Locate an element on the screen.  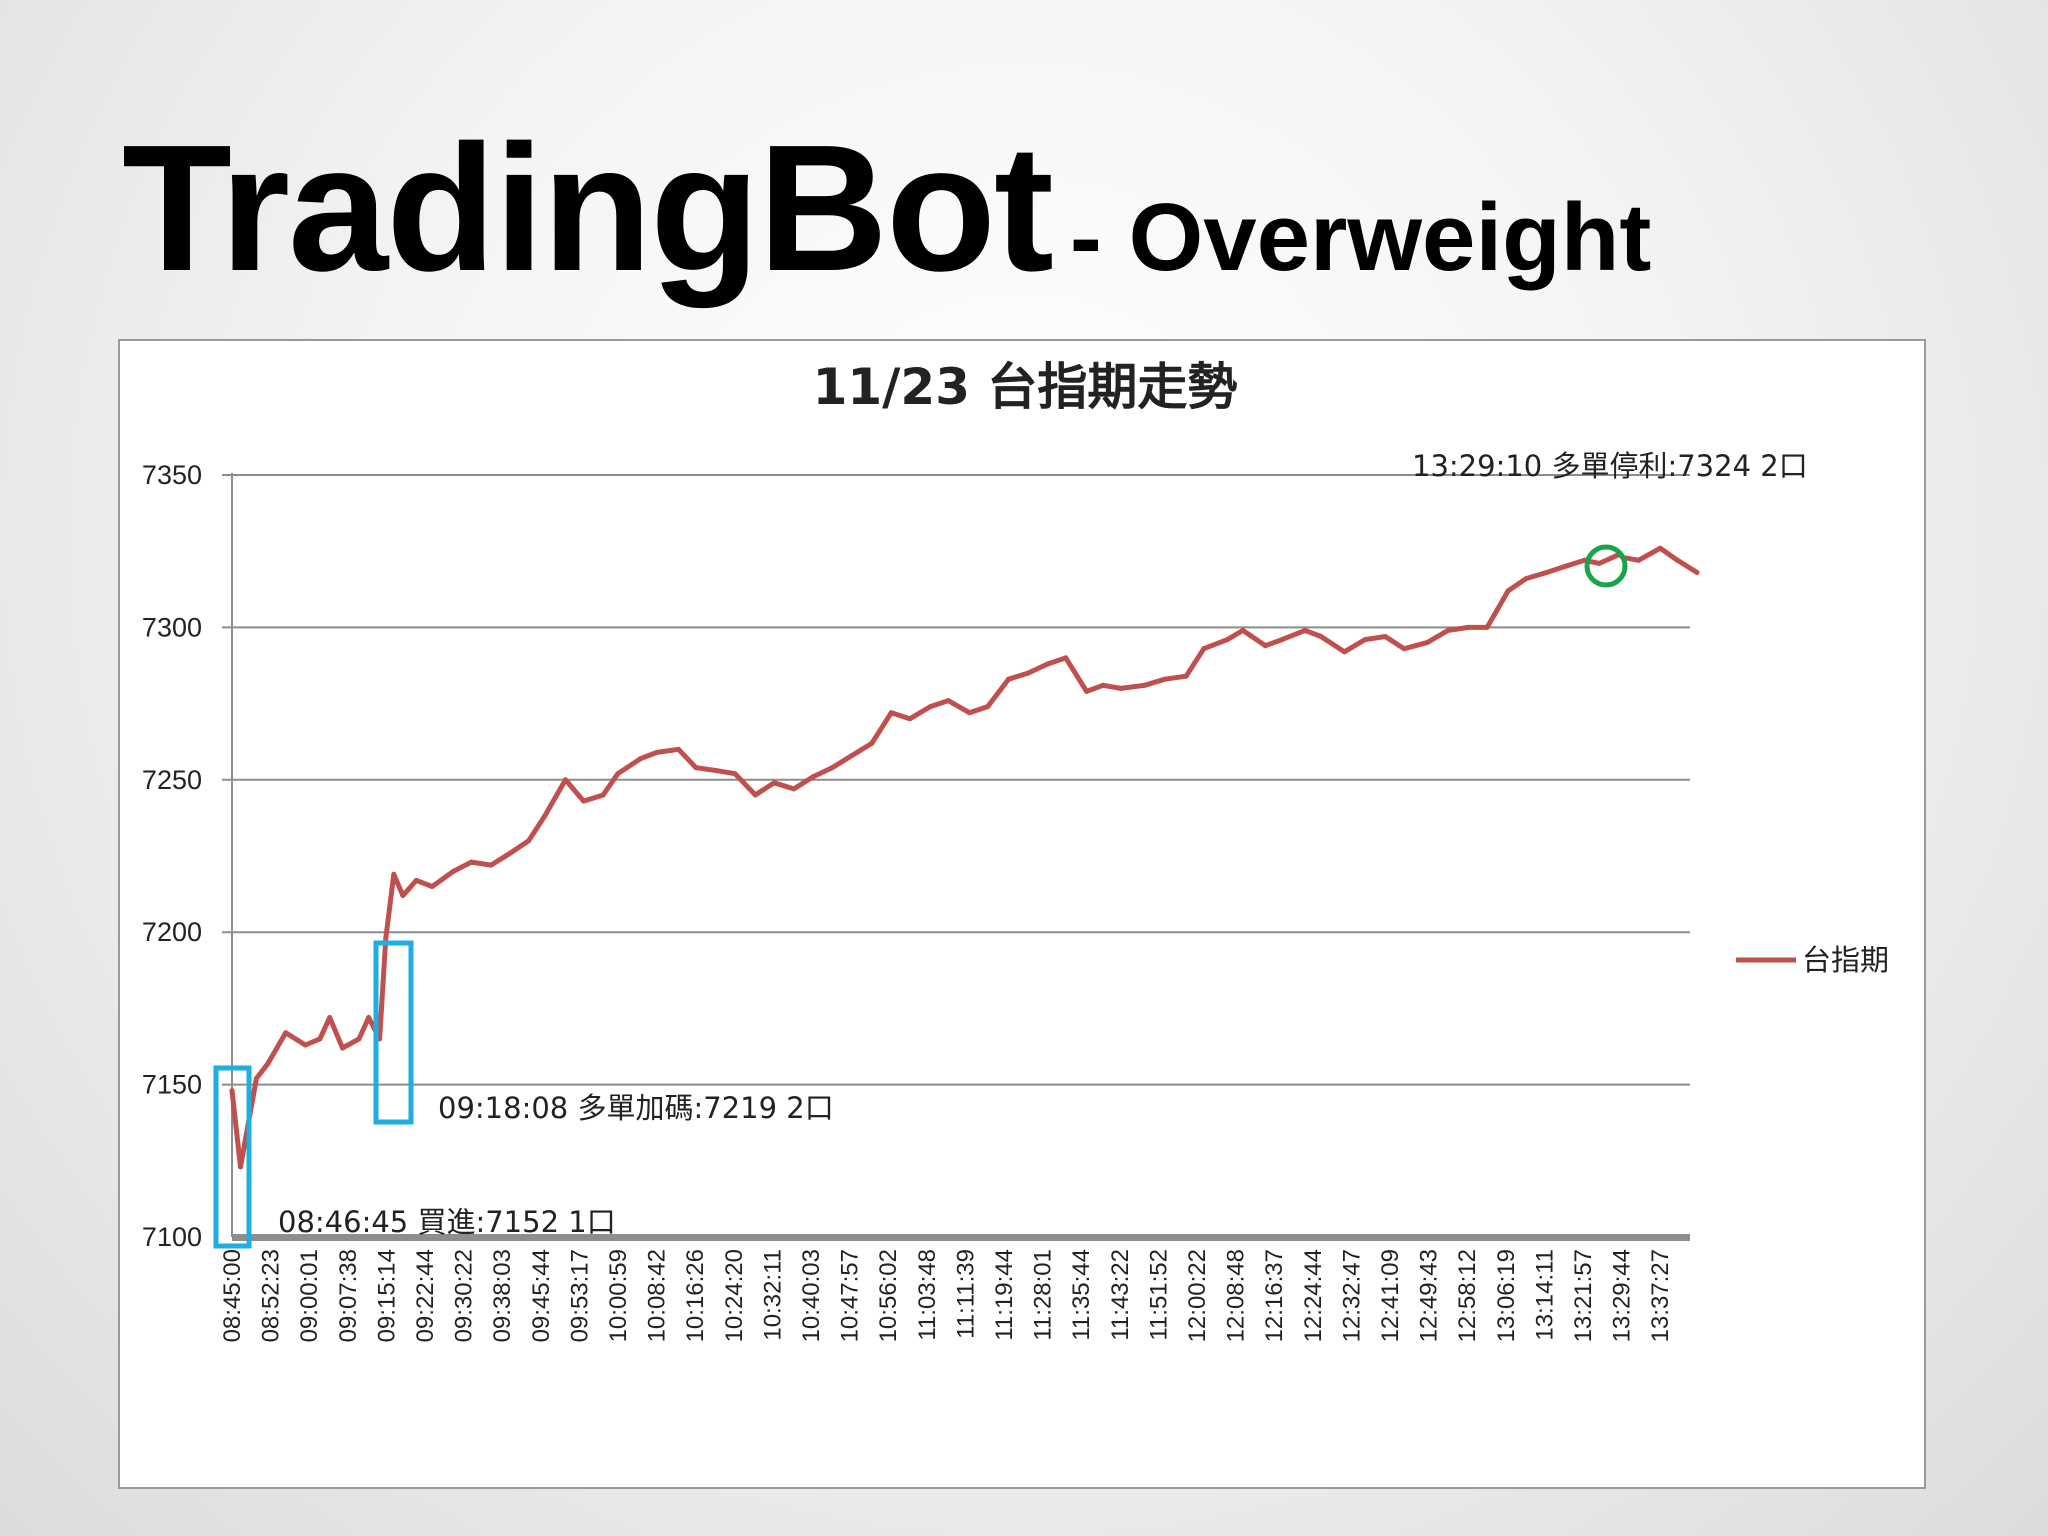
x-tick-label: 10:24:20 is located at coordinates (734, 1295).